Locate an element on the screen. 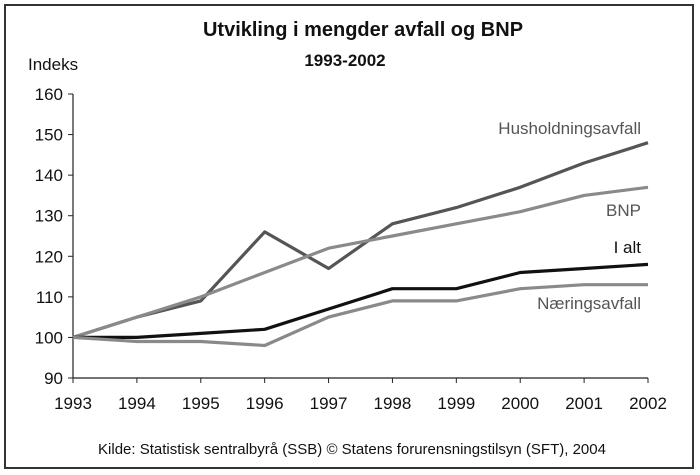  x-tick-label: 1993 is located at coordinates (73, 403).